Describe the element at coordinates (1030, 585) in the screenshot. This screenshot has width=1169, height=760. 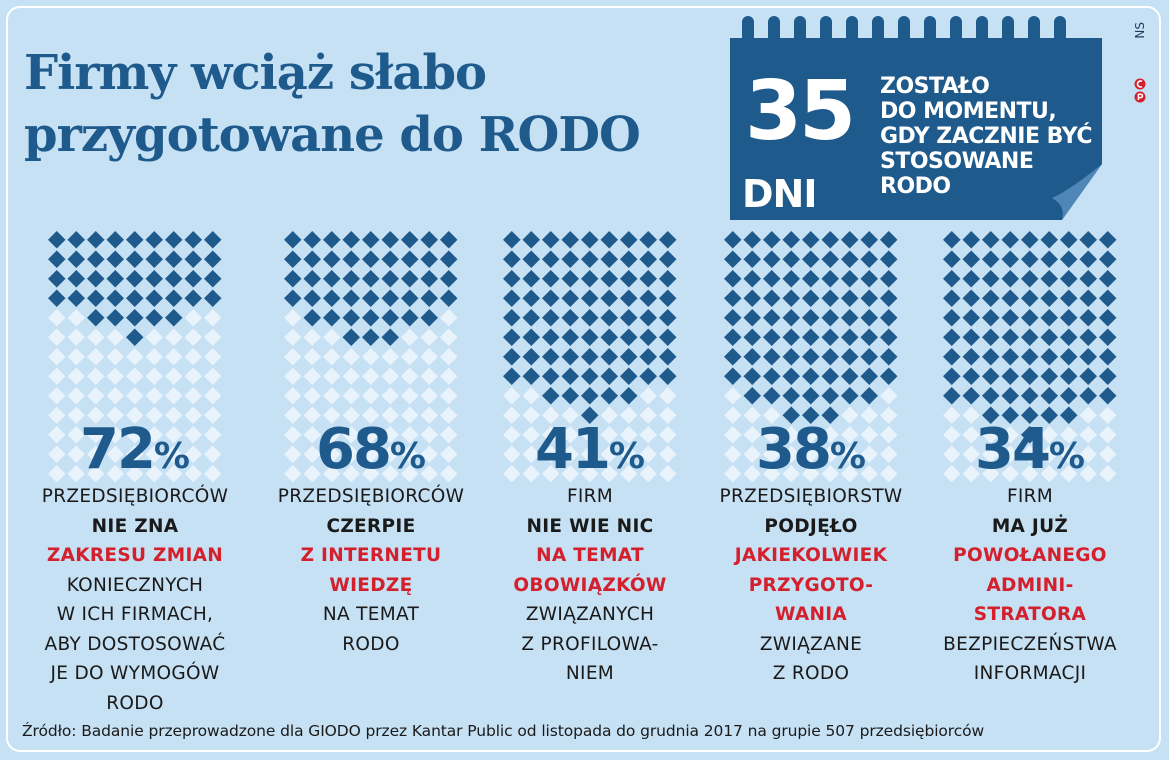
I see `highlight-text: ADMINI-` at that location.